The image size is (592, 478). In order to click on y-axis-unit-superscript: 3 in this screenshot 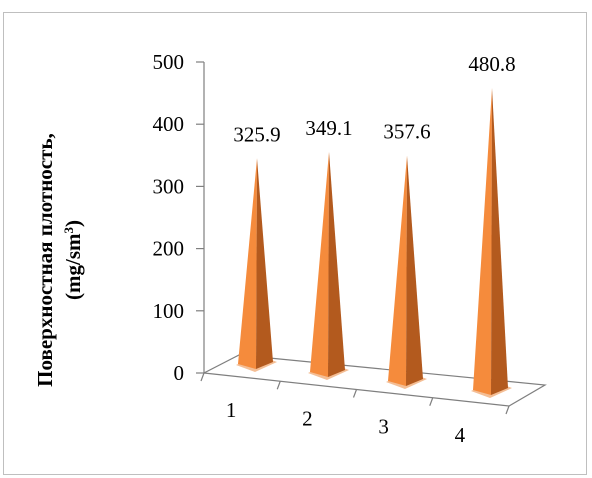, I will do `click(68, 230)`.